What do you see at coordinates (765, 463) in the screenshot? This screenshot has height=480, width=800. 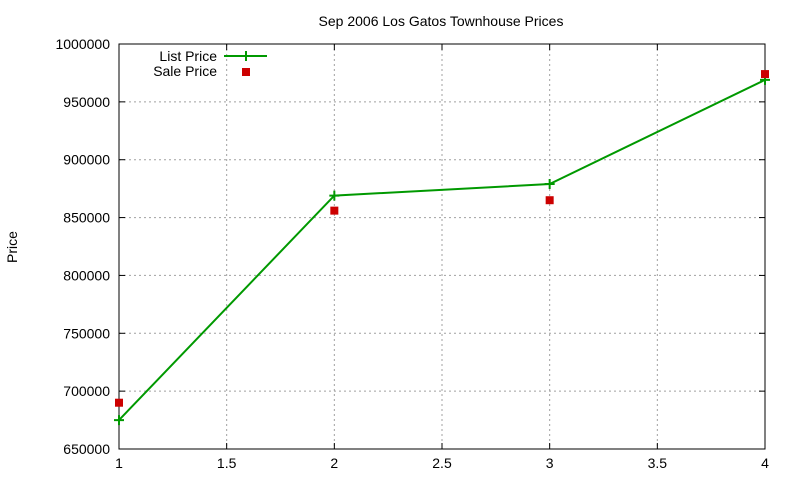 I see `x-tick-label: 4` at bounding box center [765, 463].